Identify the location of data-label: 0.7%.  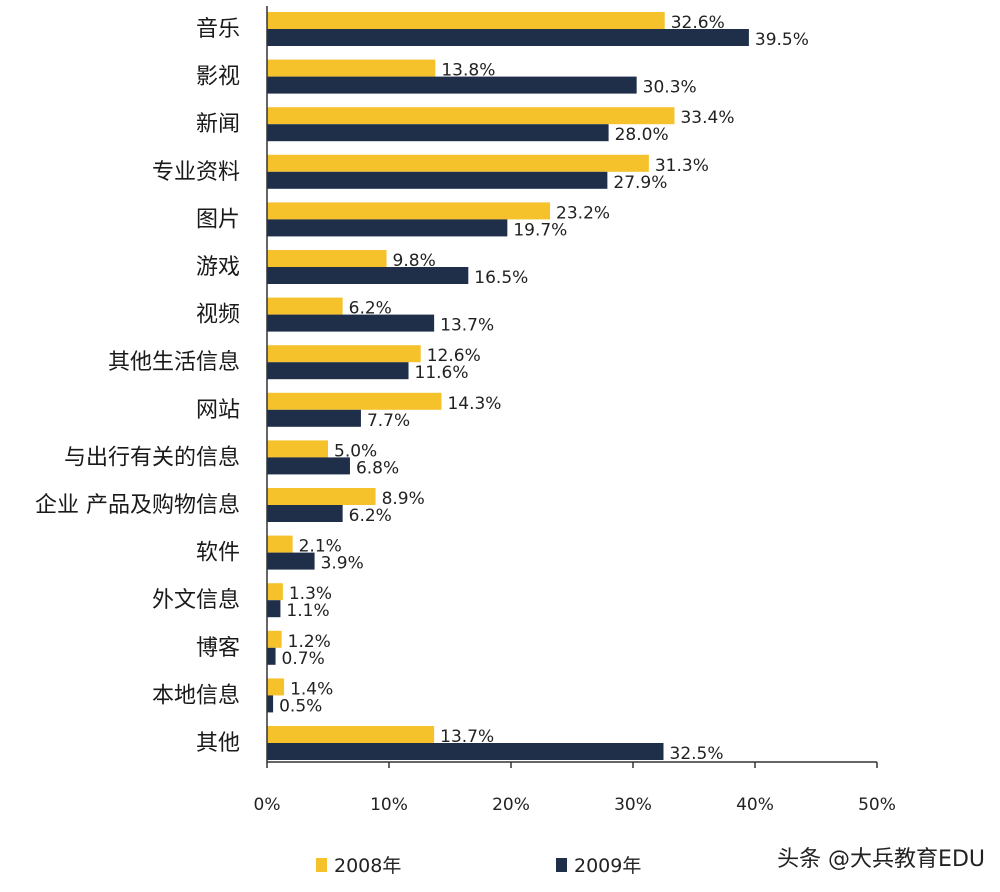
(303, 659).